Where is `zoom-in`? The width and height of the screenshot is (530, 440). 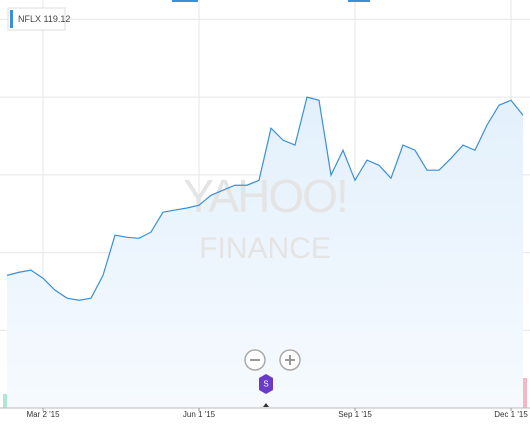
zoom-in is located at coordinates (290, 360).